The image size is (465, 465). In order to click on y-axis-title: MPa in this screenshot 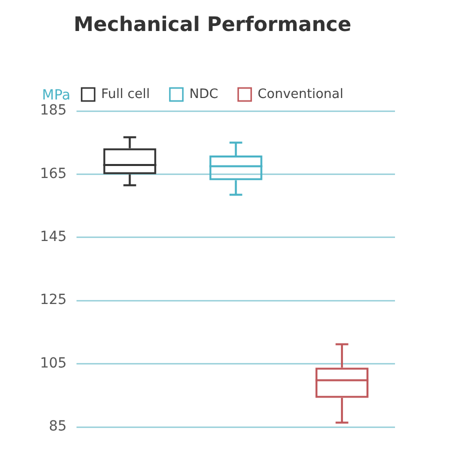, I will do `click(56, 96)`.